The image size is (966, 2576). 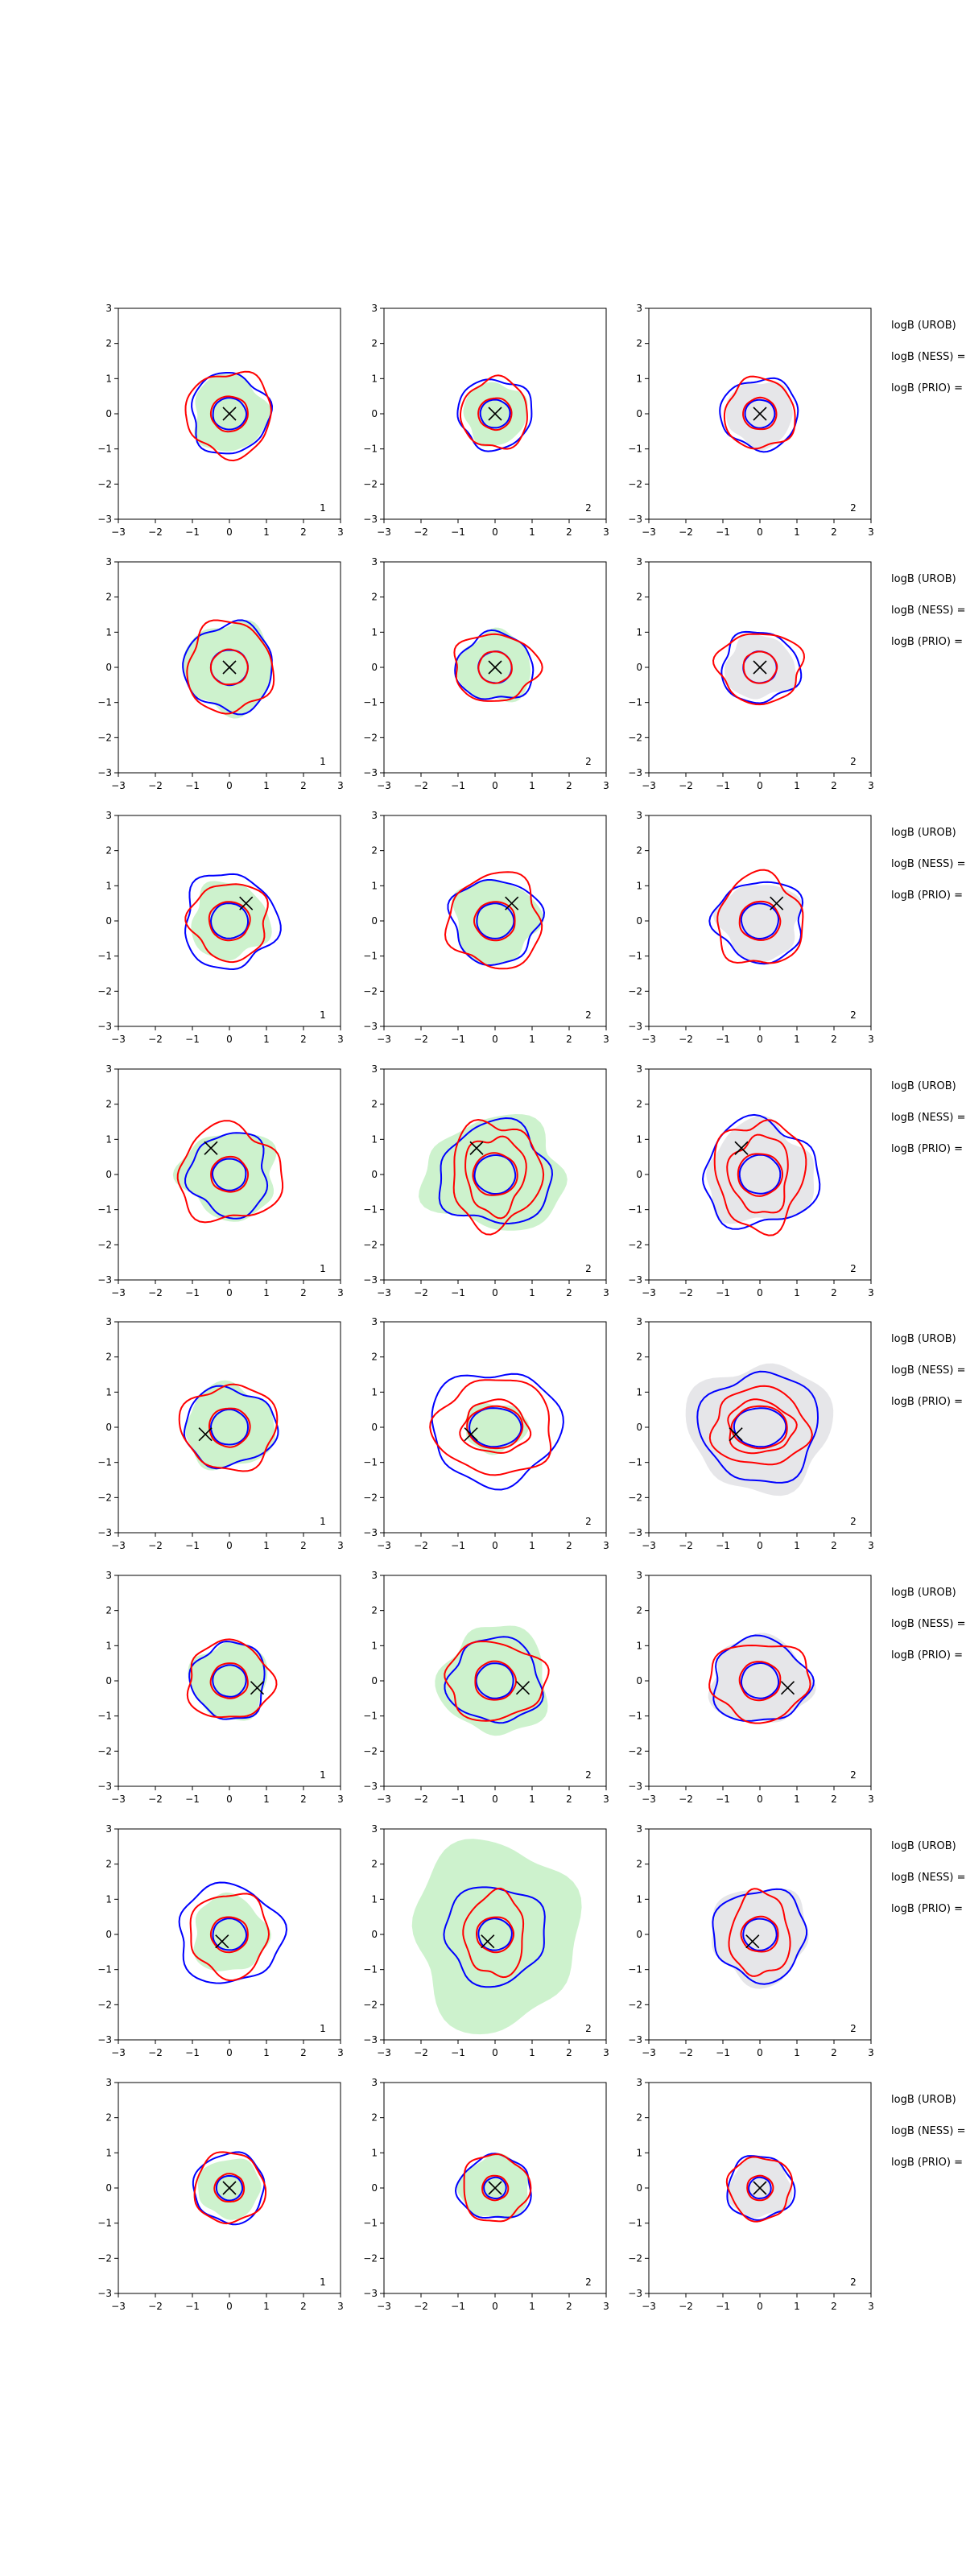 I want to click on green-density-fill, so click(x=229, y=2189).